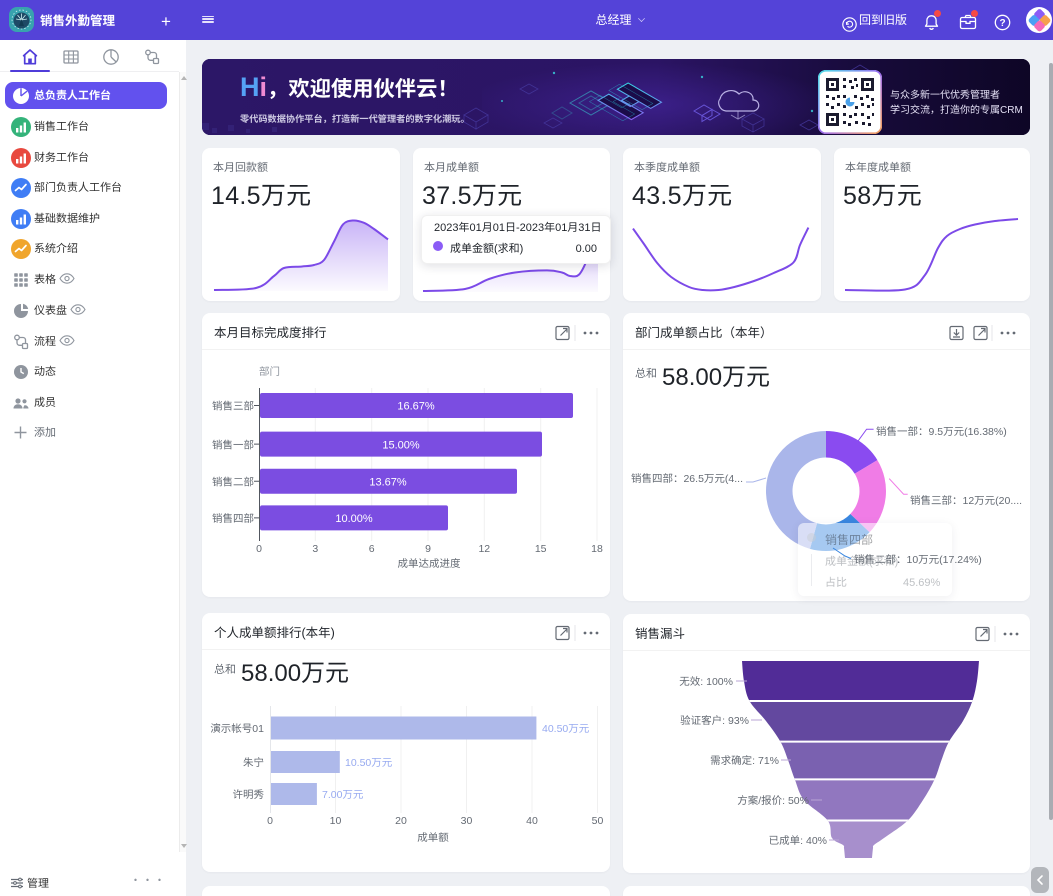  Describe the element at coordinates (336, 820) in the screenshot. I see `svg-text: 10` at that location.